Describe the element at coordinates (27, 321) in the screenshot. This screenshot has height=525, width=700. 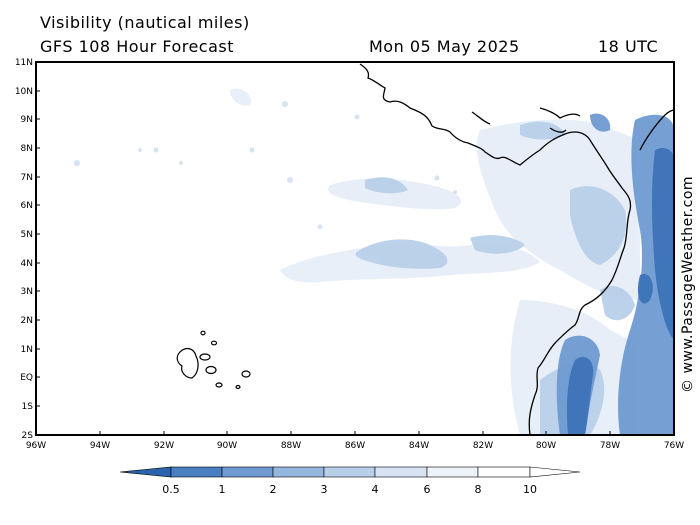
I see `lat-label: 2N` at that location.